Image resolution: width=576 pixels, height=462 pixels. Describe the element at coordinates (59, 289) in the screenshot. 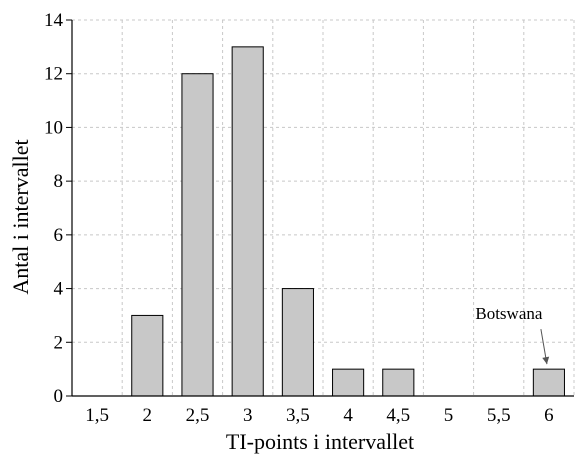

I see `y-tick-label: 4` at that location.